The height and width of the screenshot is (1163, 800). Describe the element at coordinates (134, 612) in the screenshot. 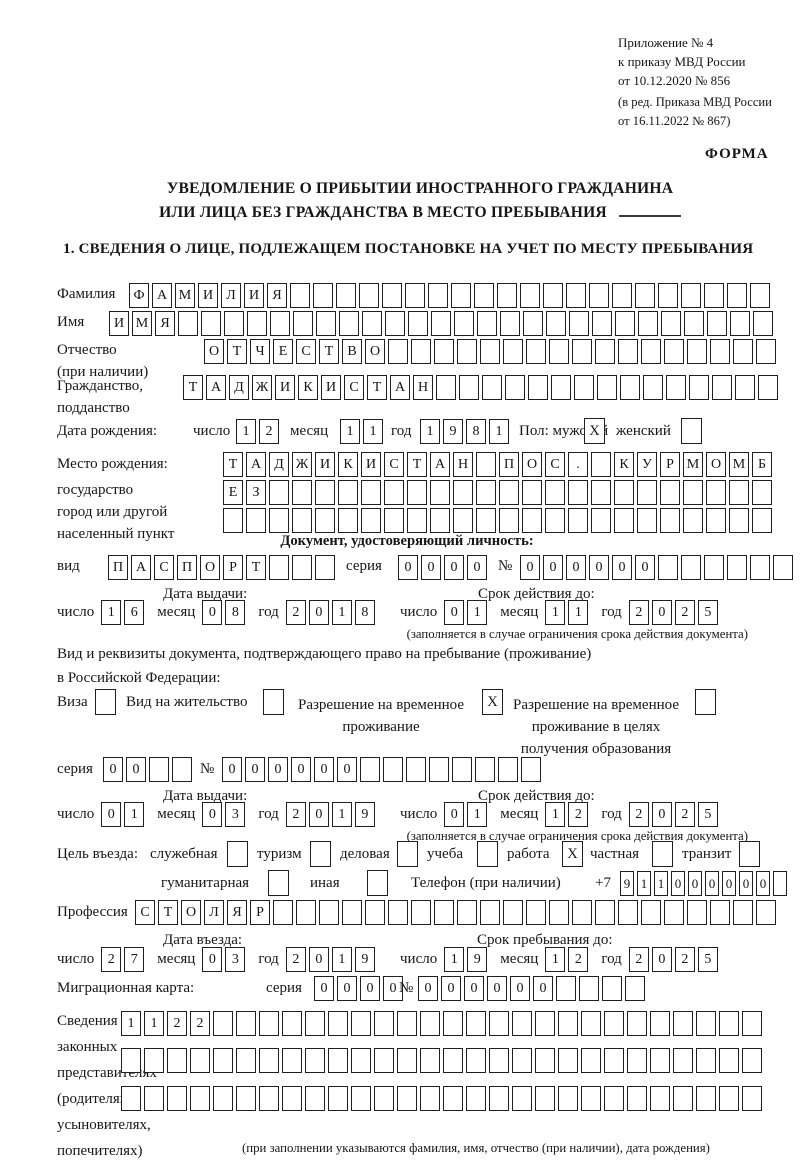

I see `char-cell: 6` at that location.